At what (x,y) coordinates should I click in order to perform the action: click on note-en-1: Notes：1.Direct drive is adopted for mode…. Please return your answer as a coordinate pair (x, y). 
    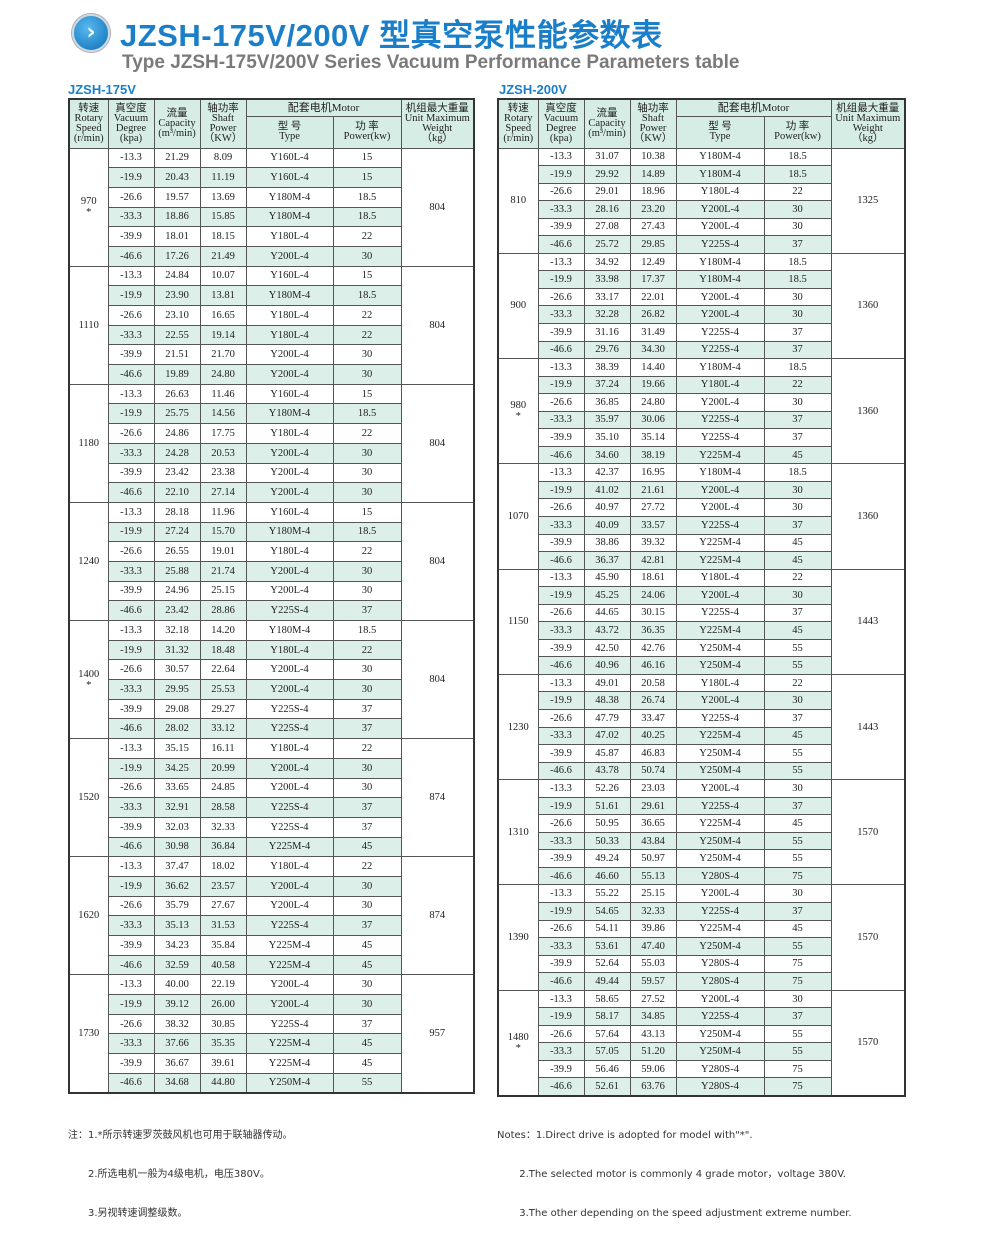
    Looking at the image, I should click on (625, 1135).